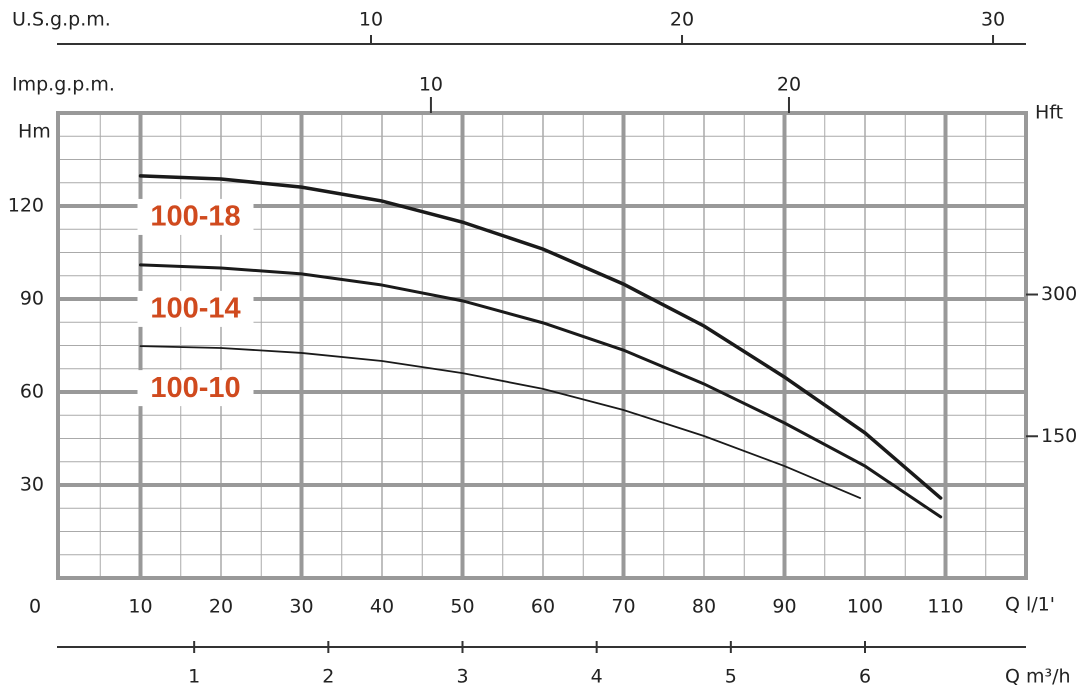 Image resolution: width=1092 pixels, height=694 pixels. Describe the element at coordinates (194, 677) in the screenshot. I see `bottom-axis-tick-label: 1` at that location.